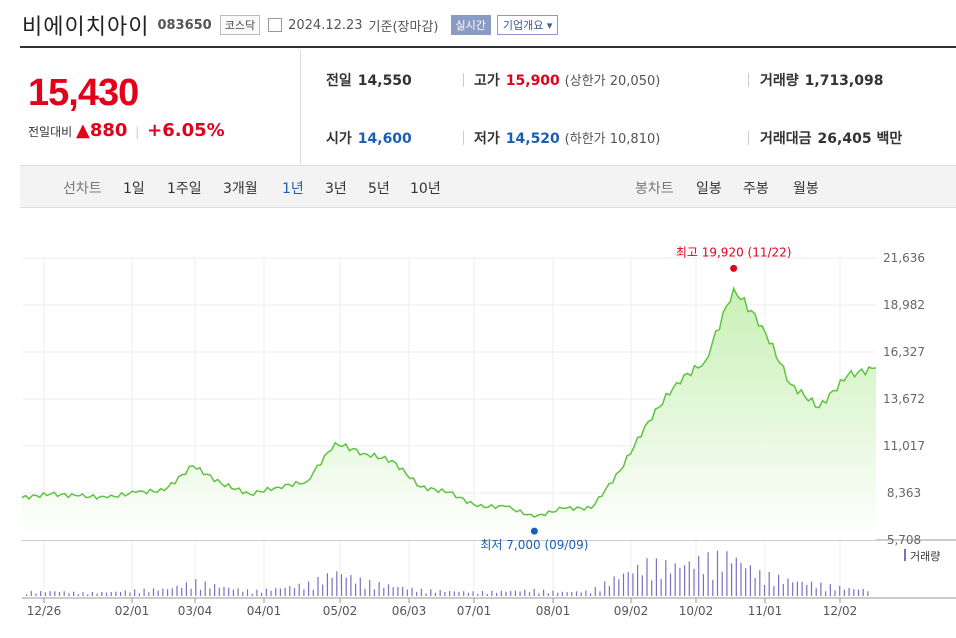  I want to click on low-label: 저가, so click(487, 139).